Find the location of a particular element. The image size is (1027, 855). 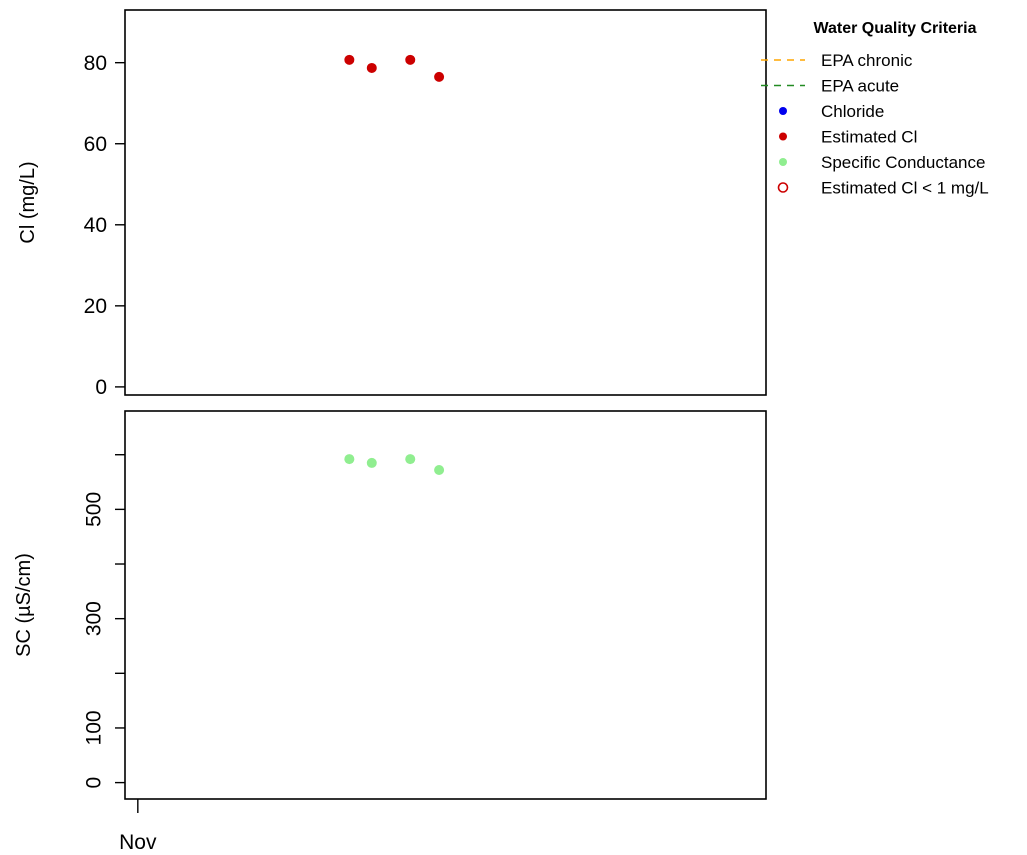

legend-open-dot-swatch is located at coordinates (783, 187).